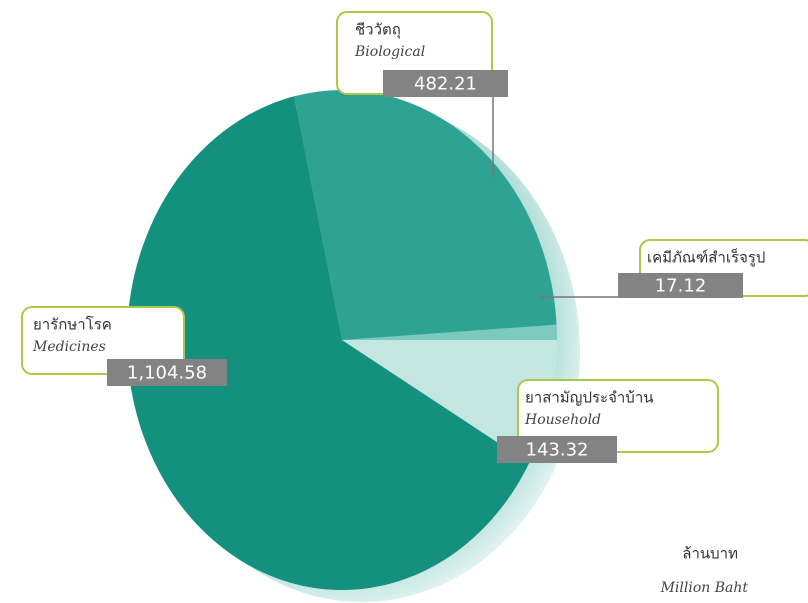  I want to click on category-subtitle: Household, so click(562, 420).